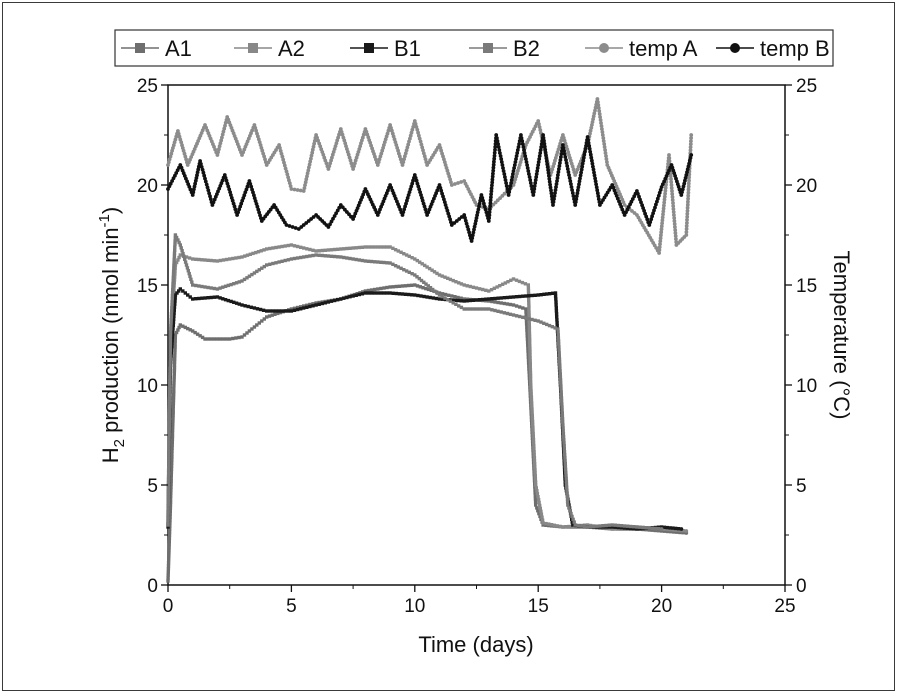 The height and width of the screenshot is (695, 899). Describe the element at coordinates (663, 48) in the screenshot. I see `legend-label-temp-a: temp A` at that location.